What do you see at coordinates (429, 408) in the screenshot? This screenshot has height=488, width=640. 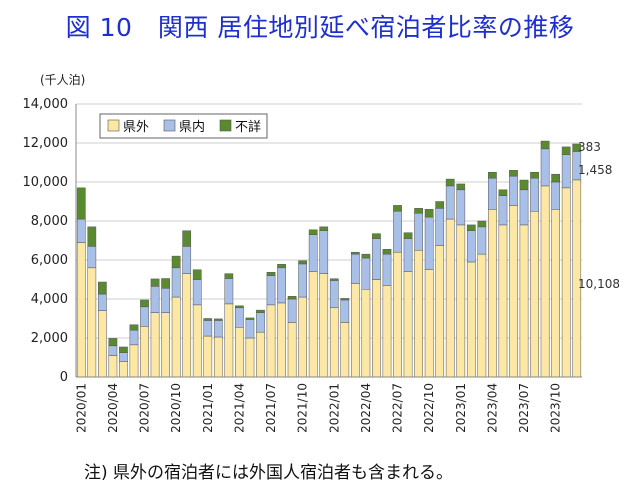 I see `x-tick-label: 2022/10` at bounding box center [429, 408].